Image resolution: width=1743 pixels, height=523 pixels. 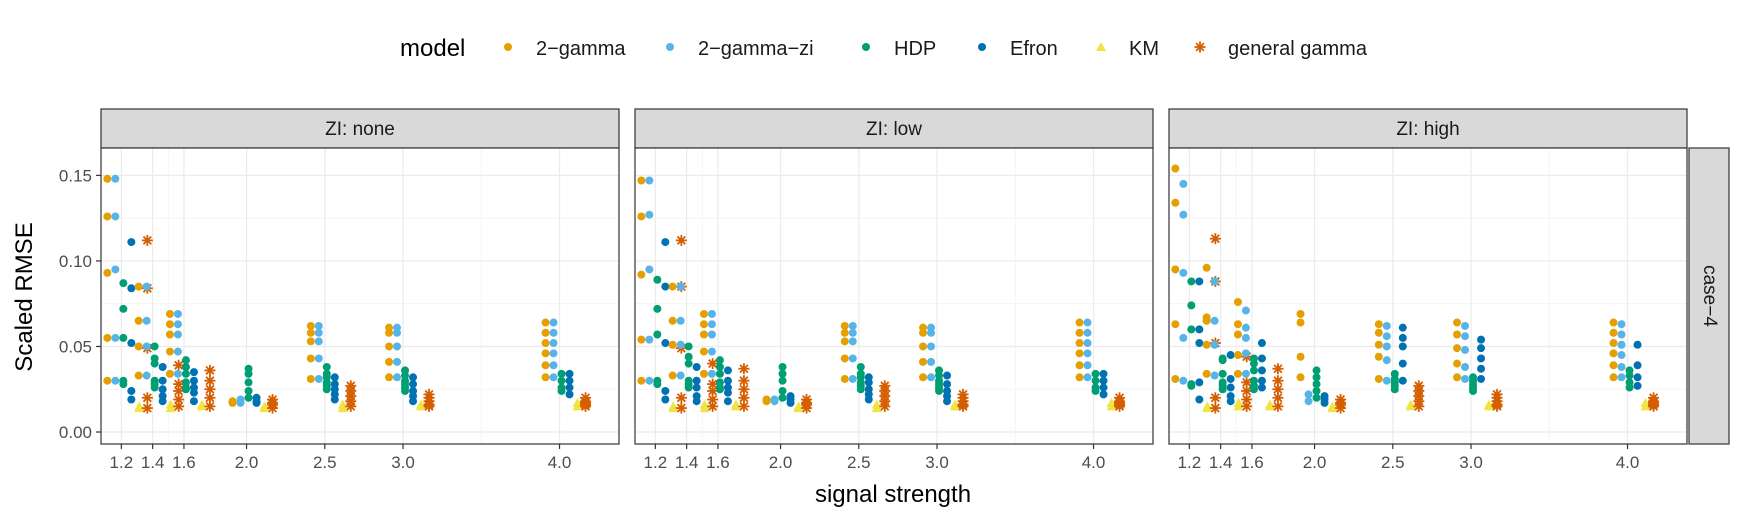 I want to click on facet-strip-label: ZI: low, so click(x=894, y=129).